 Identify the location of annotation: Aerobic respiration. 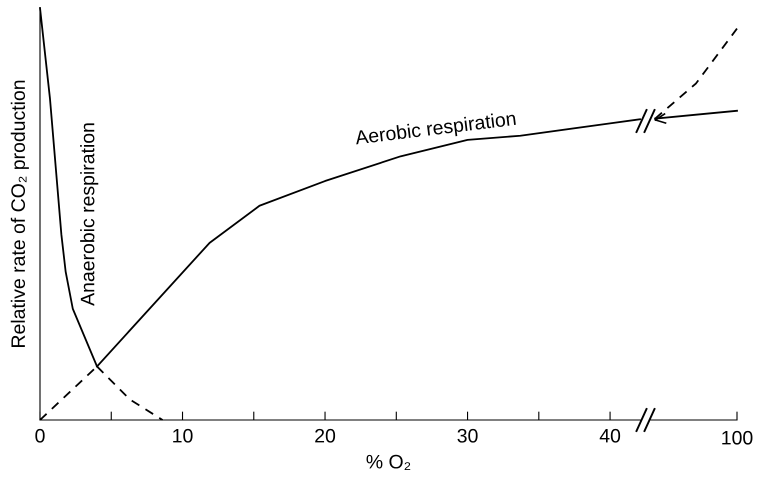
(435, 129).